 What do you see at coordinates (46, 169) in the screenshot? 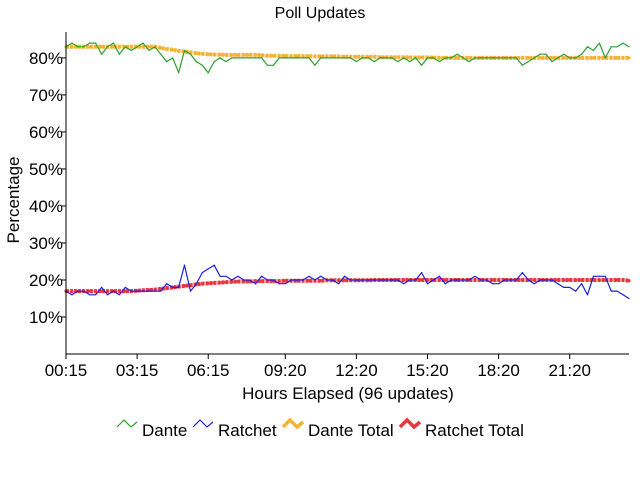
I see `y-tick-label: 50%` at bounding box center [46, 169].